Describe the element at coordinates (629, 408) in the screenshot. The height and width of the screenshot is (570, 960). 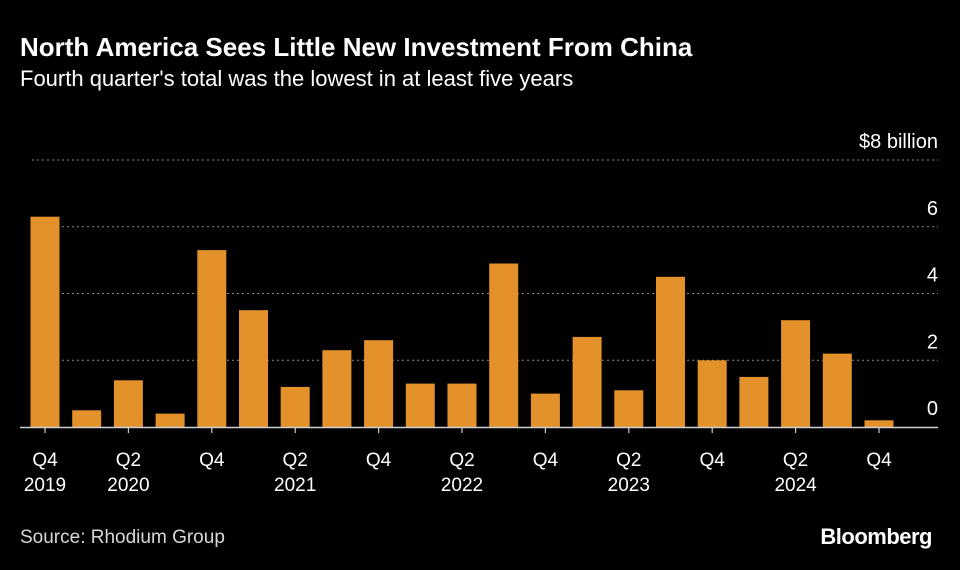
I see `bar-q2-2023` at that location.